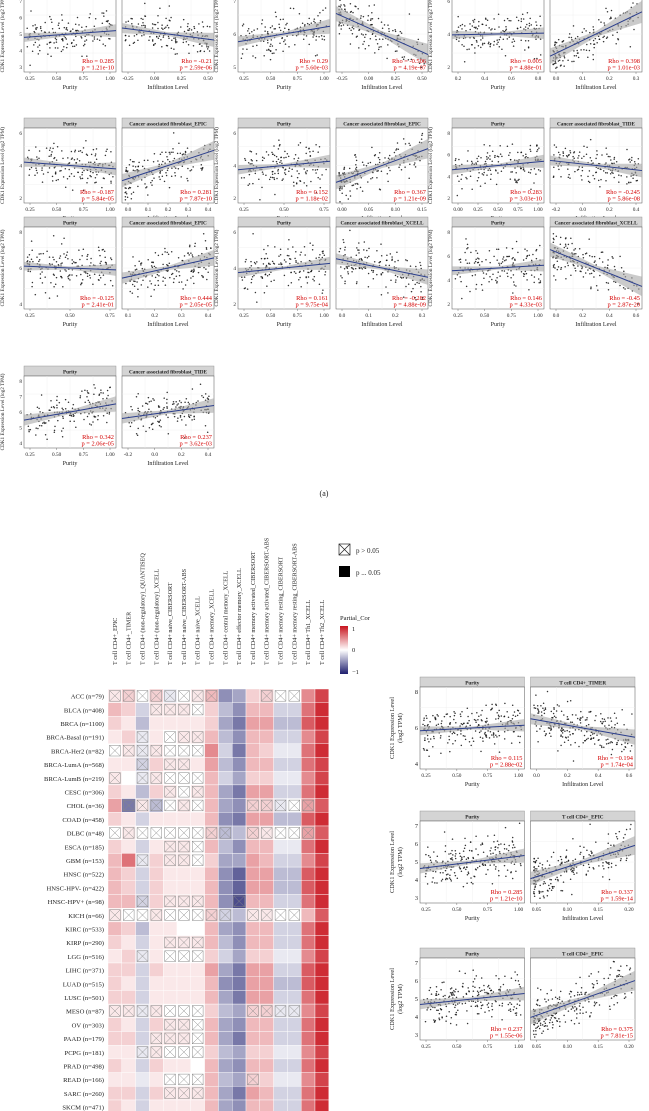 This screenshot has width=649, height=1111. I want to click on panel-prad-r21-purity-strip-title: Purity, so click(284, 224).